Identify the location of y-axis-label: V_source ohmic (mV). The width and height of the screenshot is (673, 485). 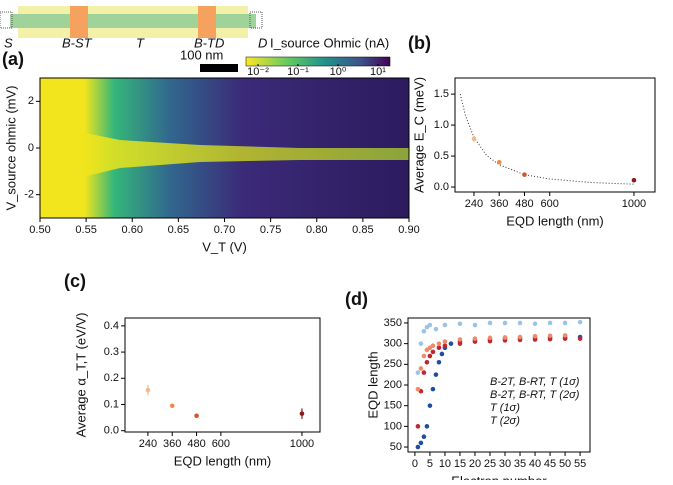
(10, 148).